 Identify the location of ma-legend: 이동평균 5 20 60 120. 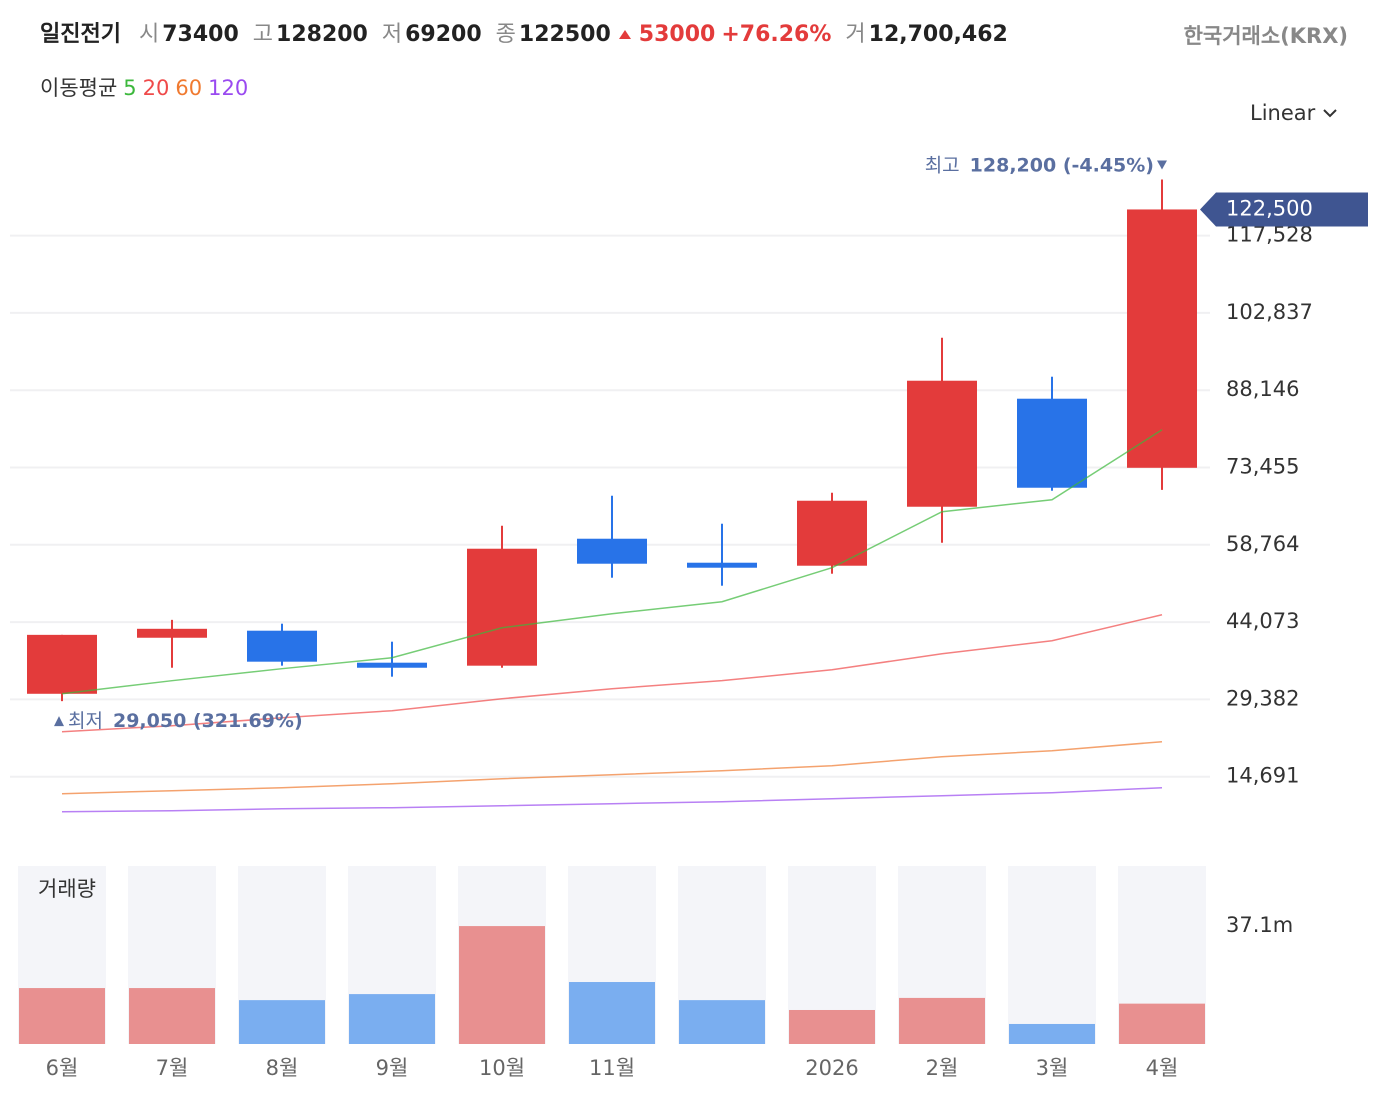
(144, 87).